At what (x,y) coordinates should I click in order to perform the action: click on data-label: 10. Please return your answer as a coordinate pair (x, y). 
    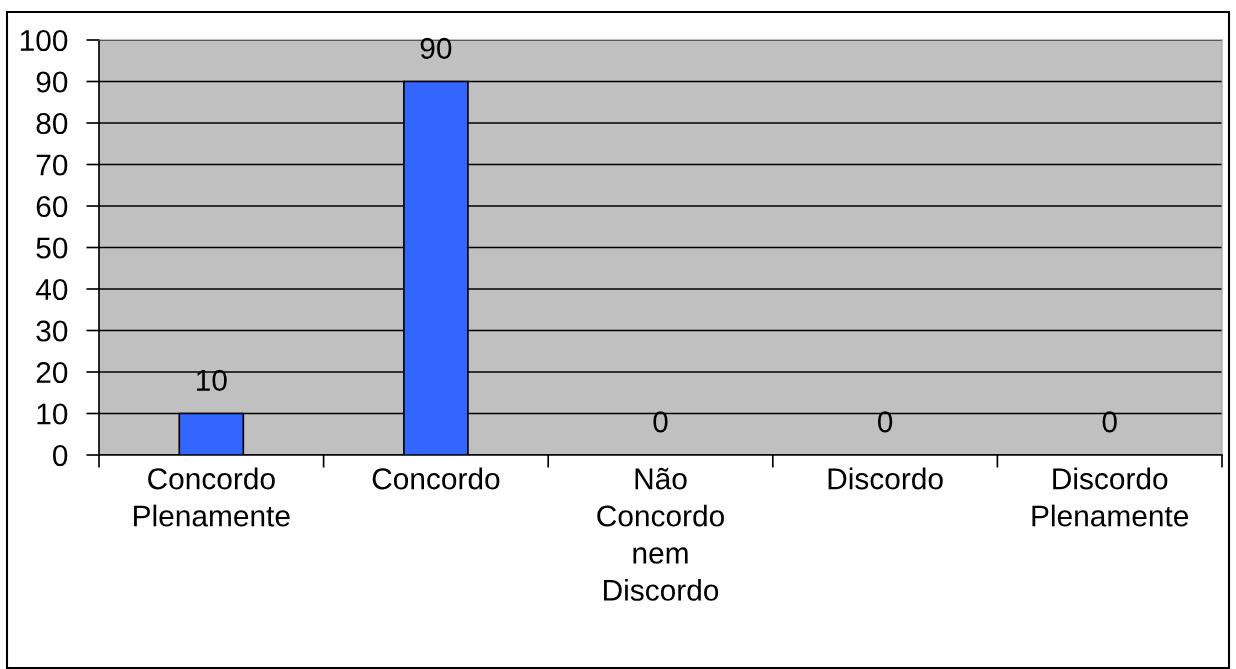
    Looking at the image, I should click on (211, 380).